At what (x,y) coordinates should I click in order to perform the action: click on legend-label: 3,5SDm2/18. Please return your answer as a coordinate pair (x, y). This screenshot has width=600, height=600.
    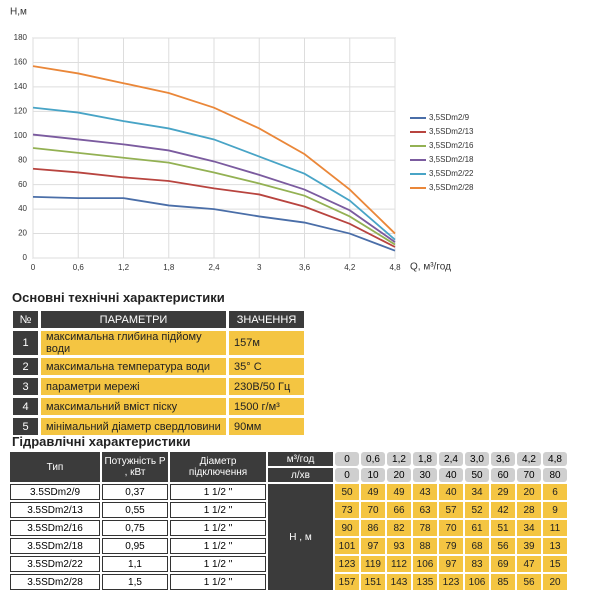
    Looking at the image, I should click on (451, 159).